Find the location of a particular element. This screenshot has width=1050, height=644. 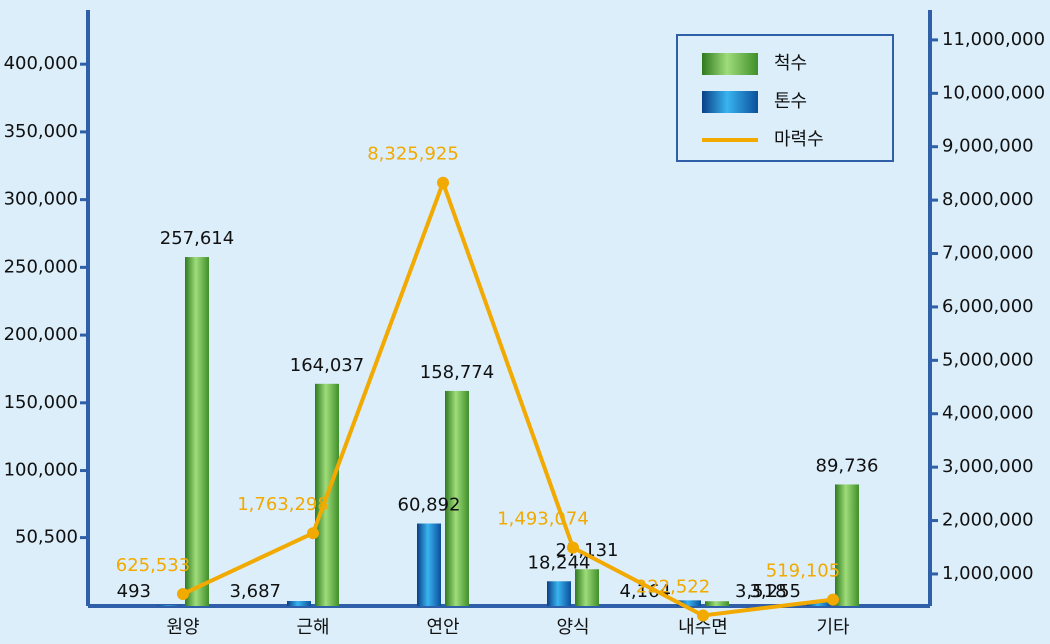

data-label: 158,774 is located at coordinates (457, 372).